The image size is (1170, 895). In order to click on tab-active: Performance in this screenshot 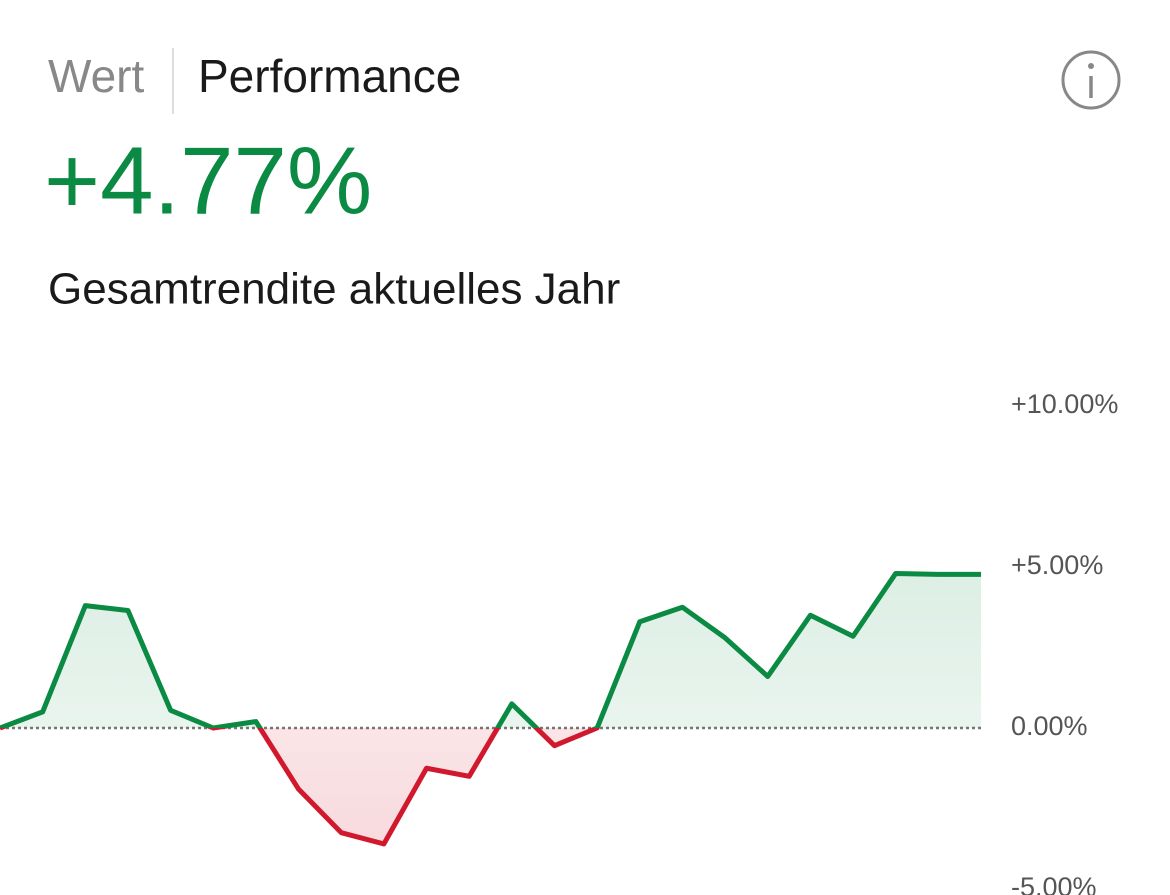, I will do `click(329, 76)`.